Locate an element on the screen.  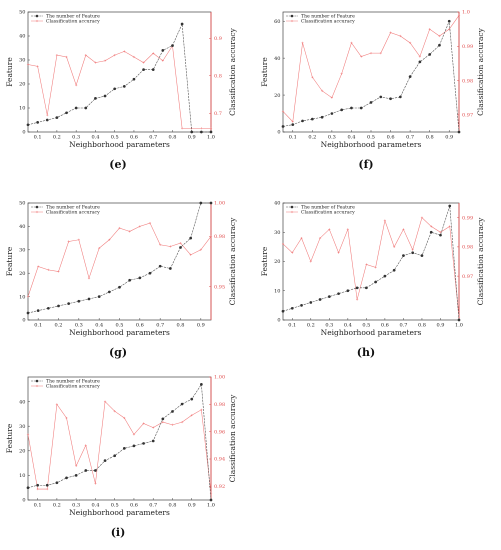
legend-marker-feature is located at coordinates (292, 207).